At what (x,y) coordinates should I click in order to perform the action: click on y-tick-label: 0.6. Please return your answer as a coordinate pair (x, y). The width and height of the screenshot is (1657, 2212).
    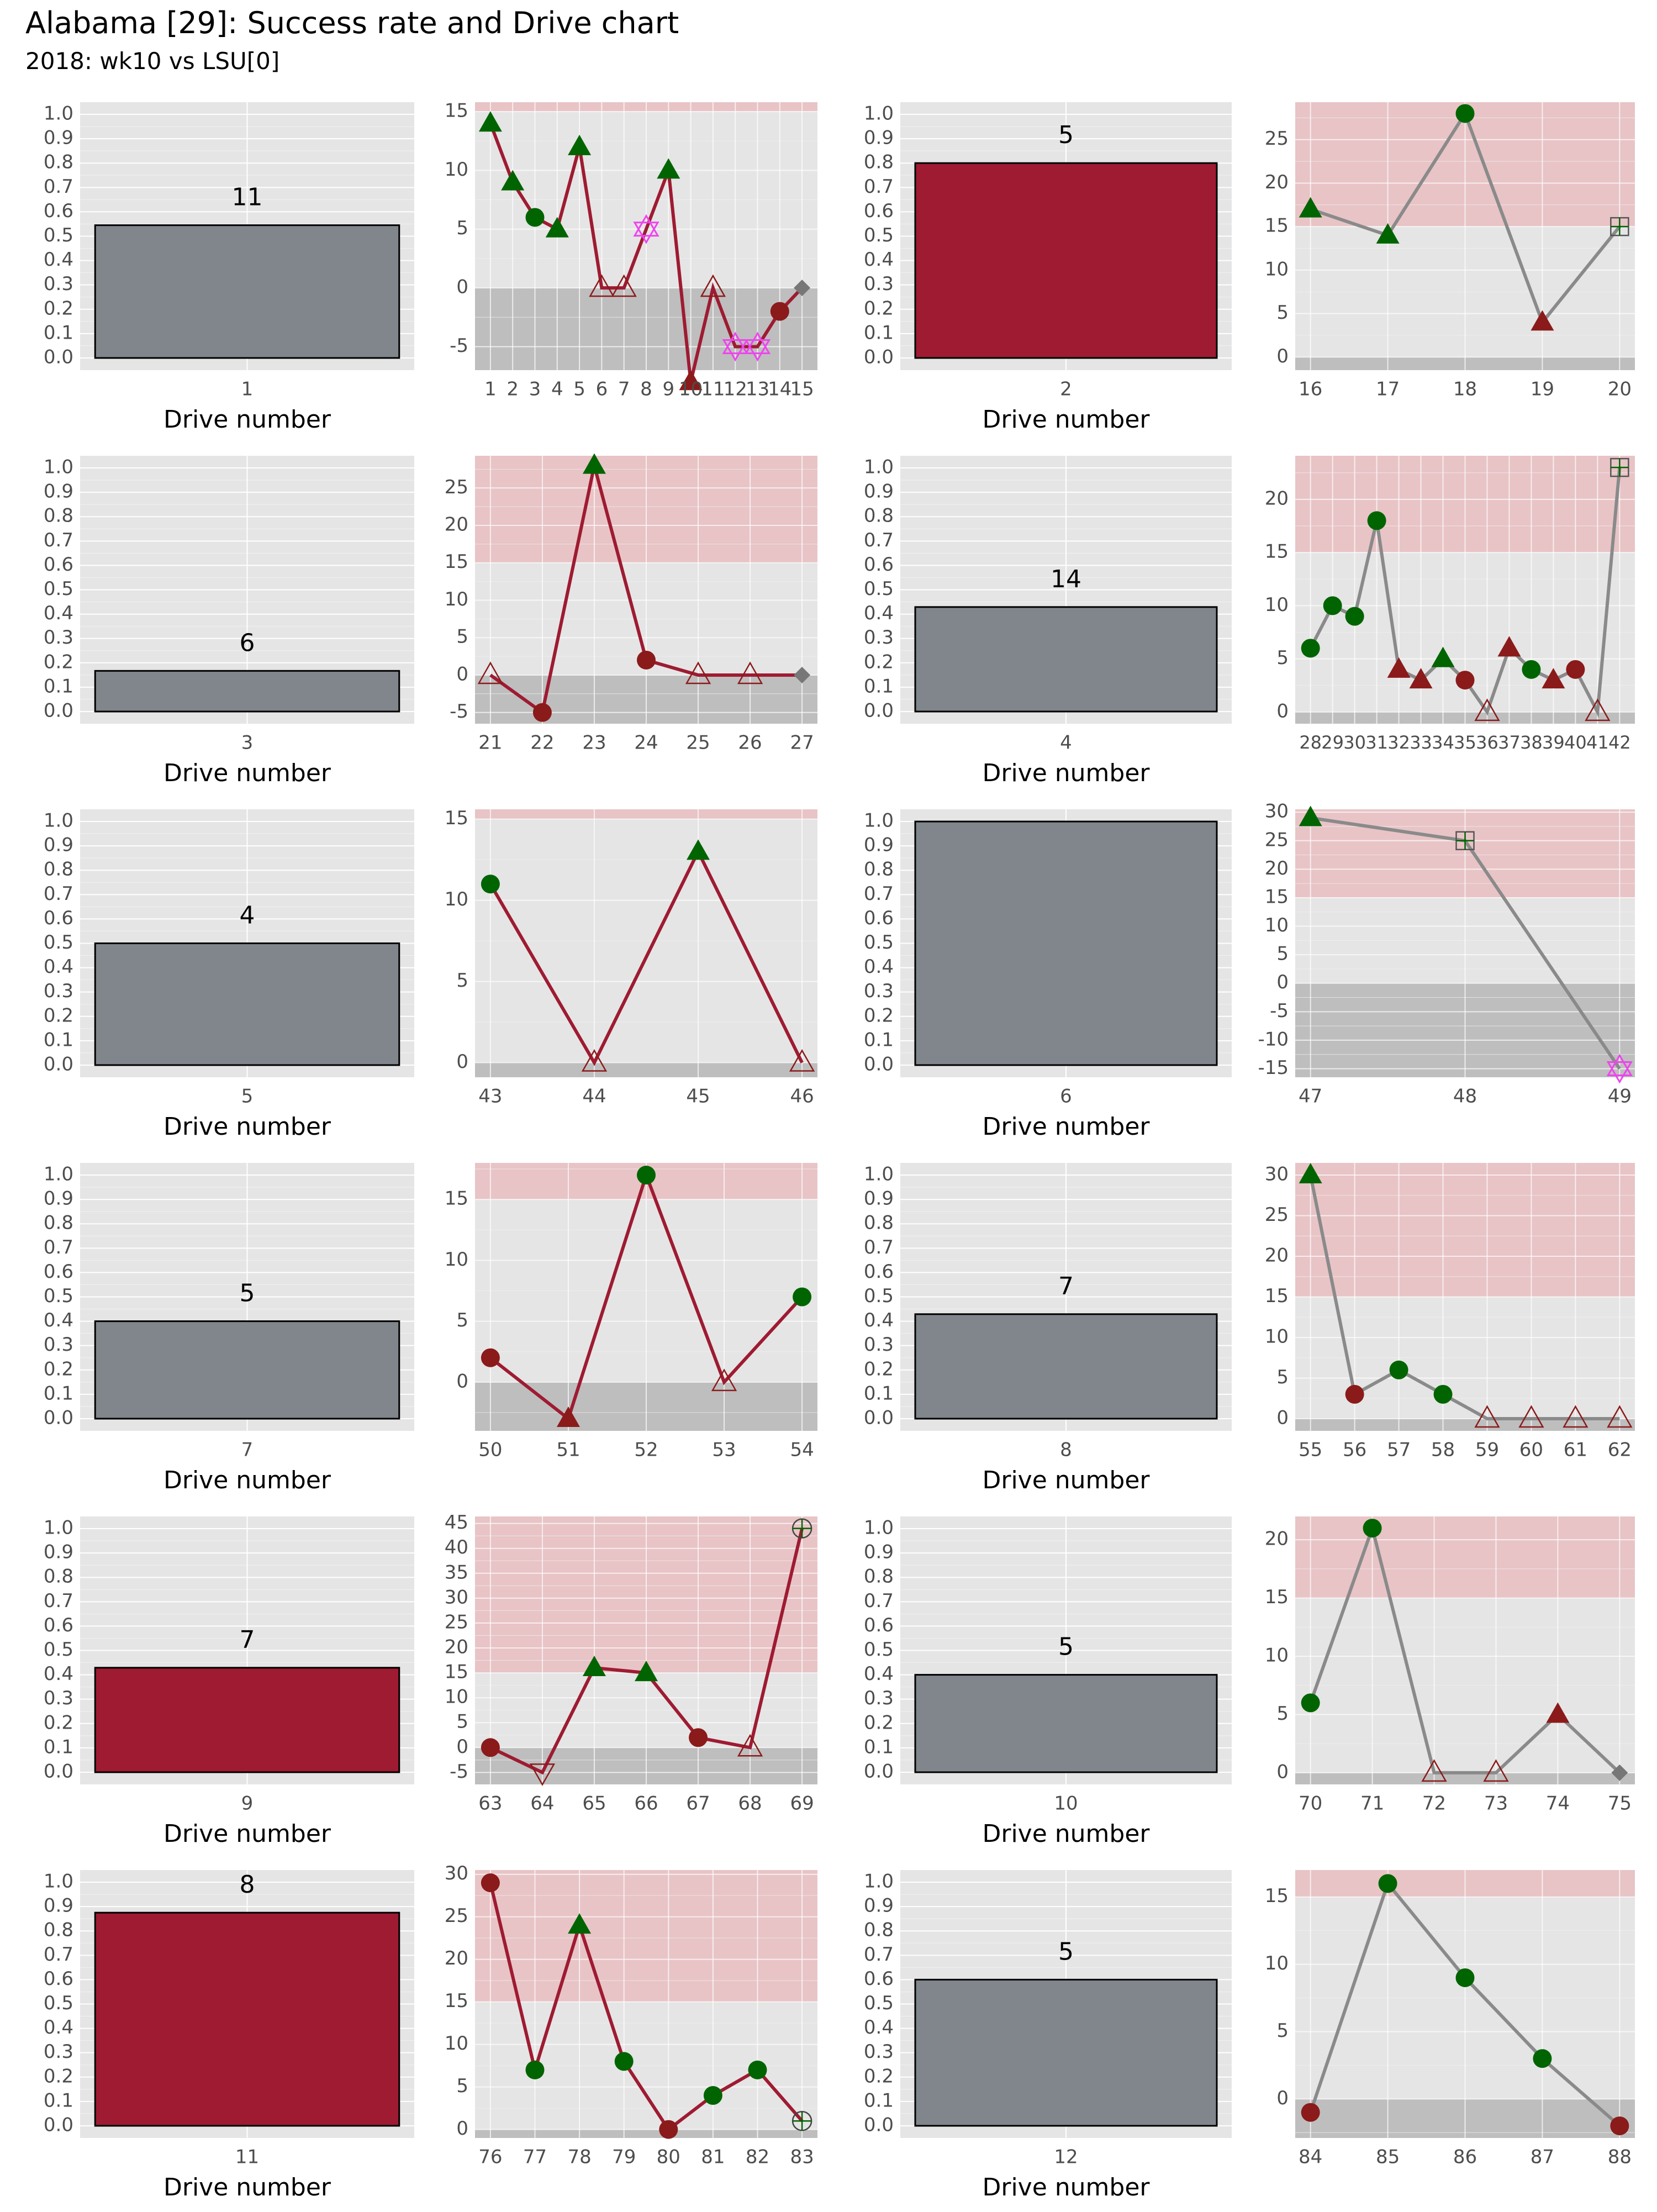
    Looking at the image, I should click on (879, 1979).